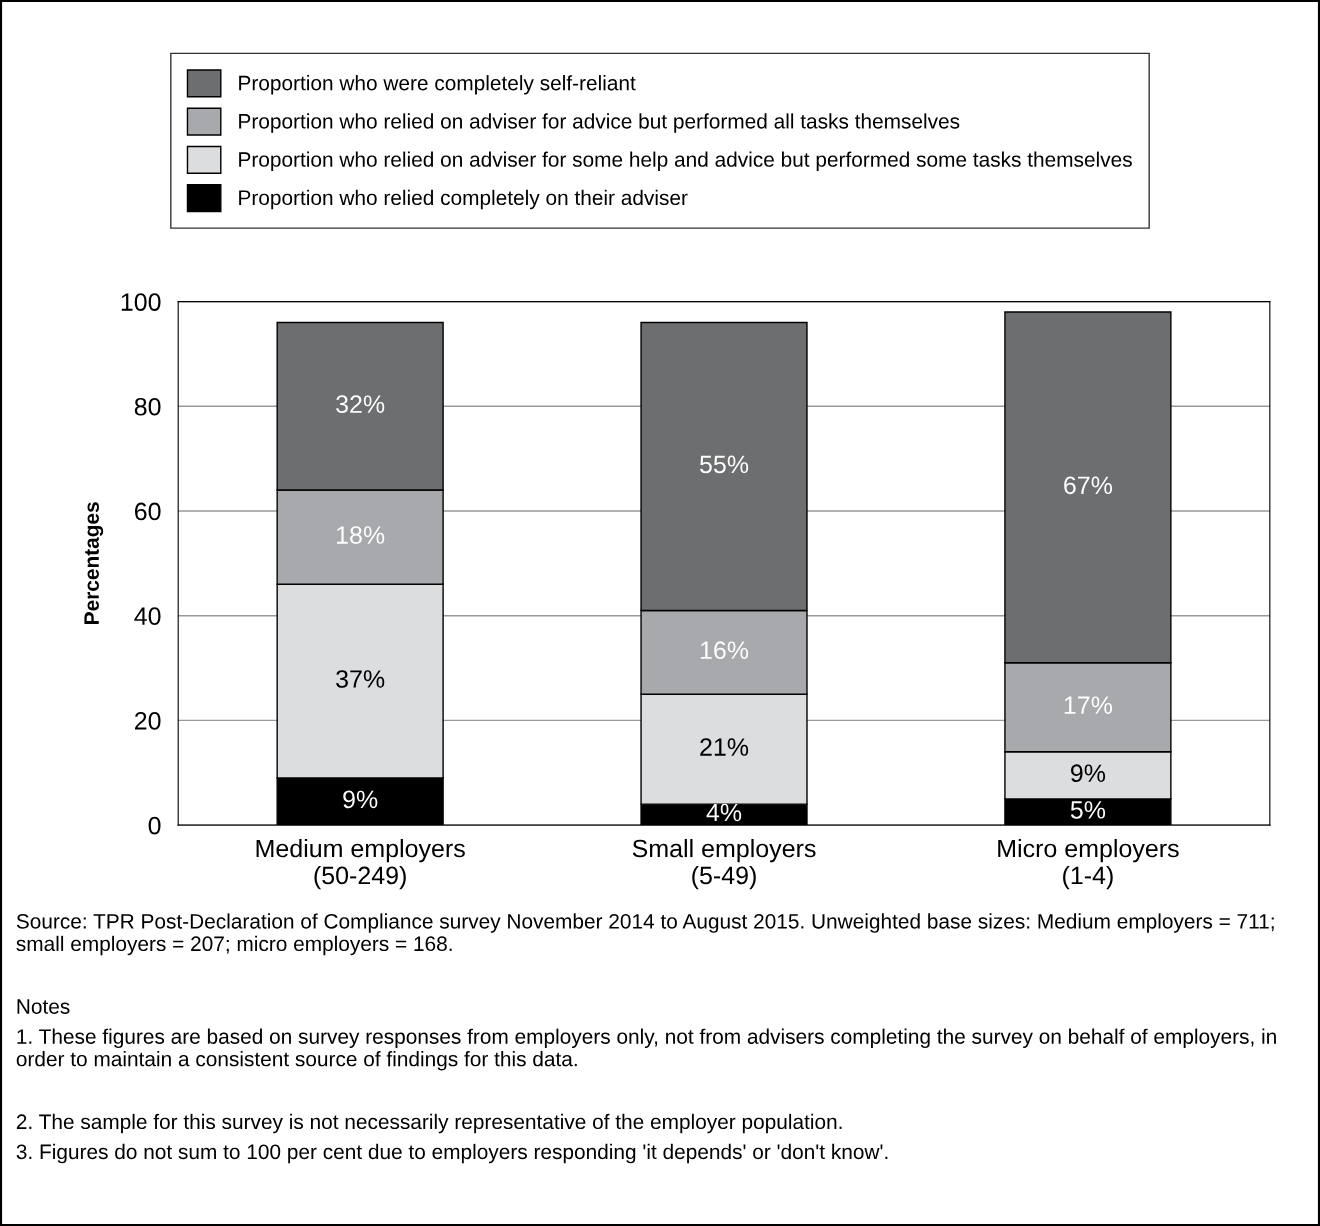 This screenshot has width=1320, height=1226. I want to click on legend-label: Proportion who relied on adviser for advice but performed all tasks themselves, so click(599, 123).